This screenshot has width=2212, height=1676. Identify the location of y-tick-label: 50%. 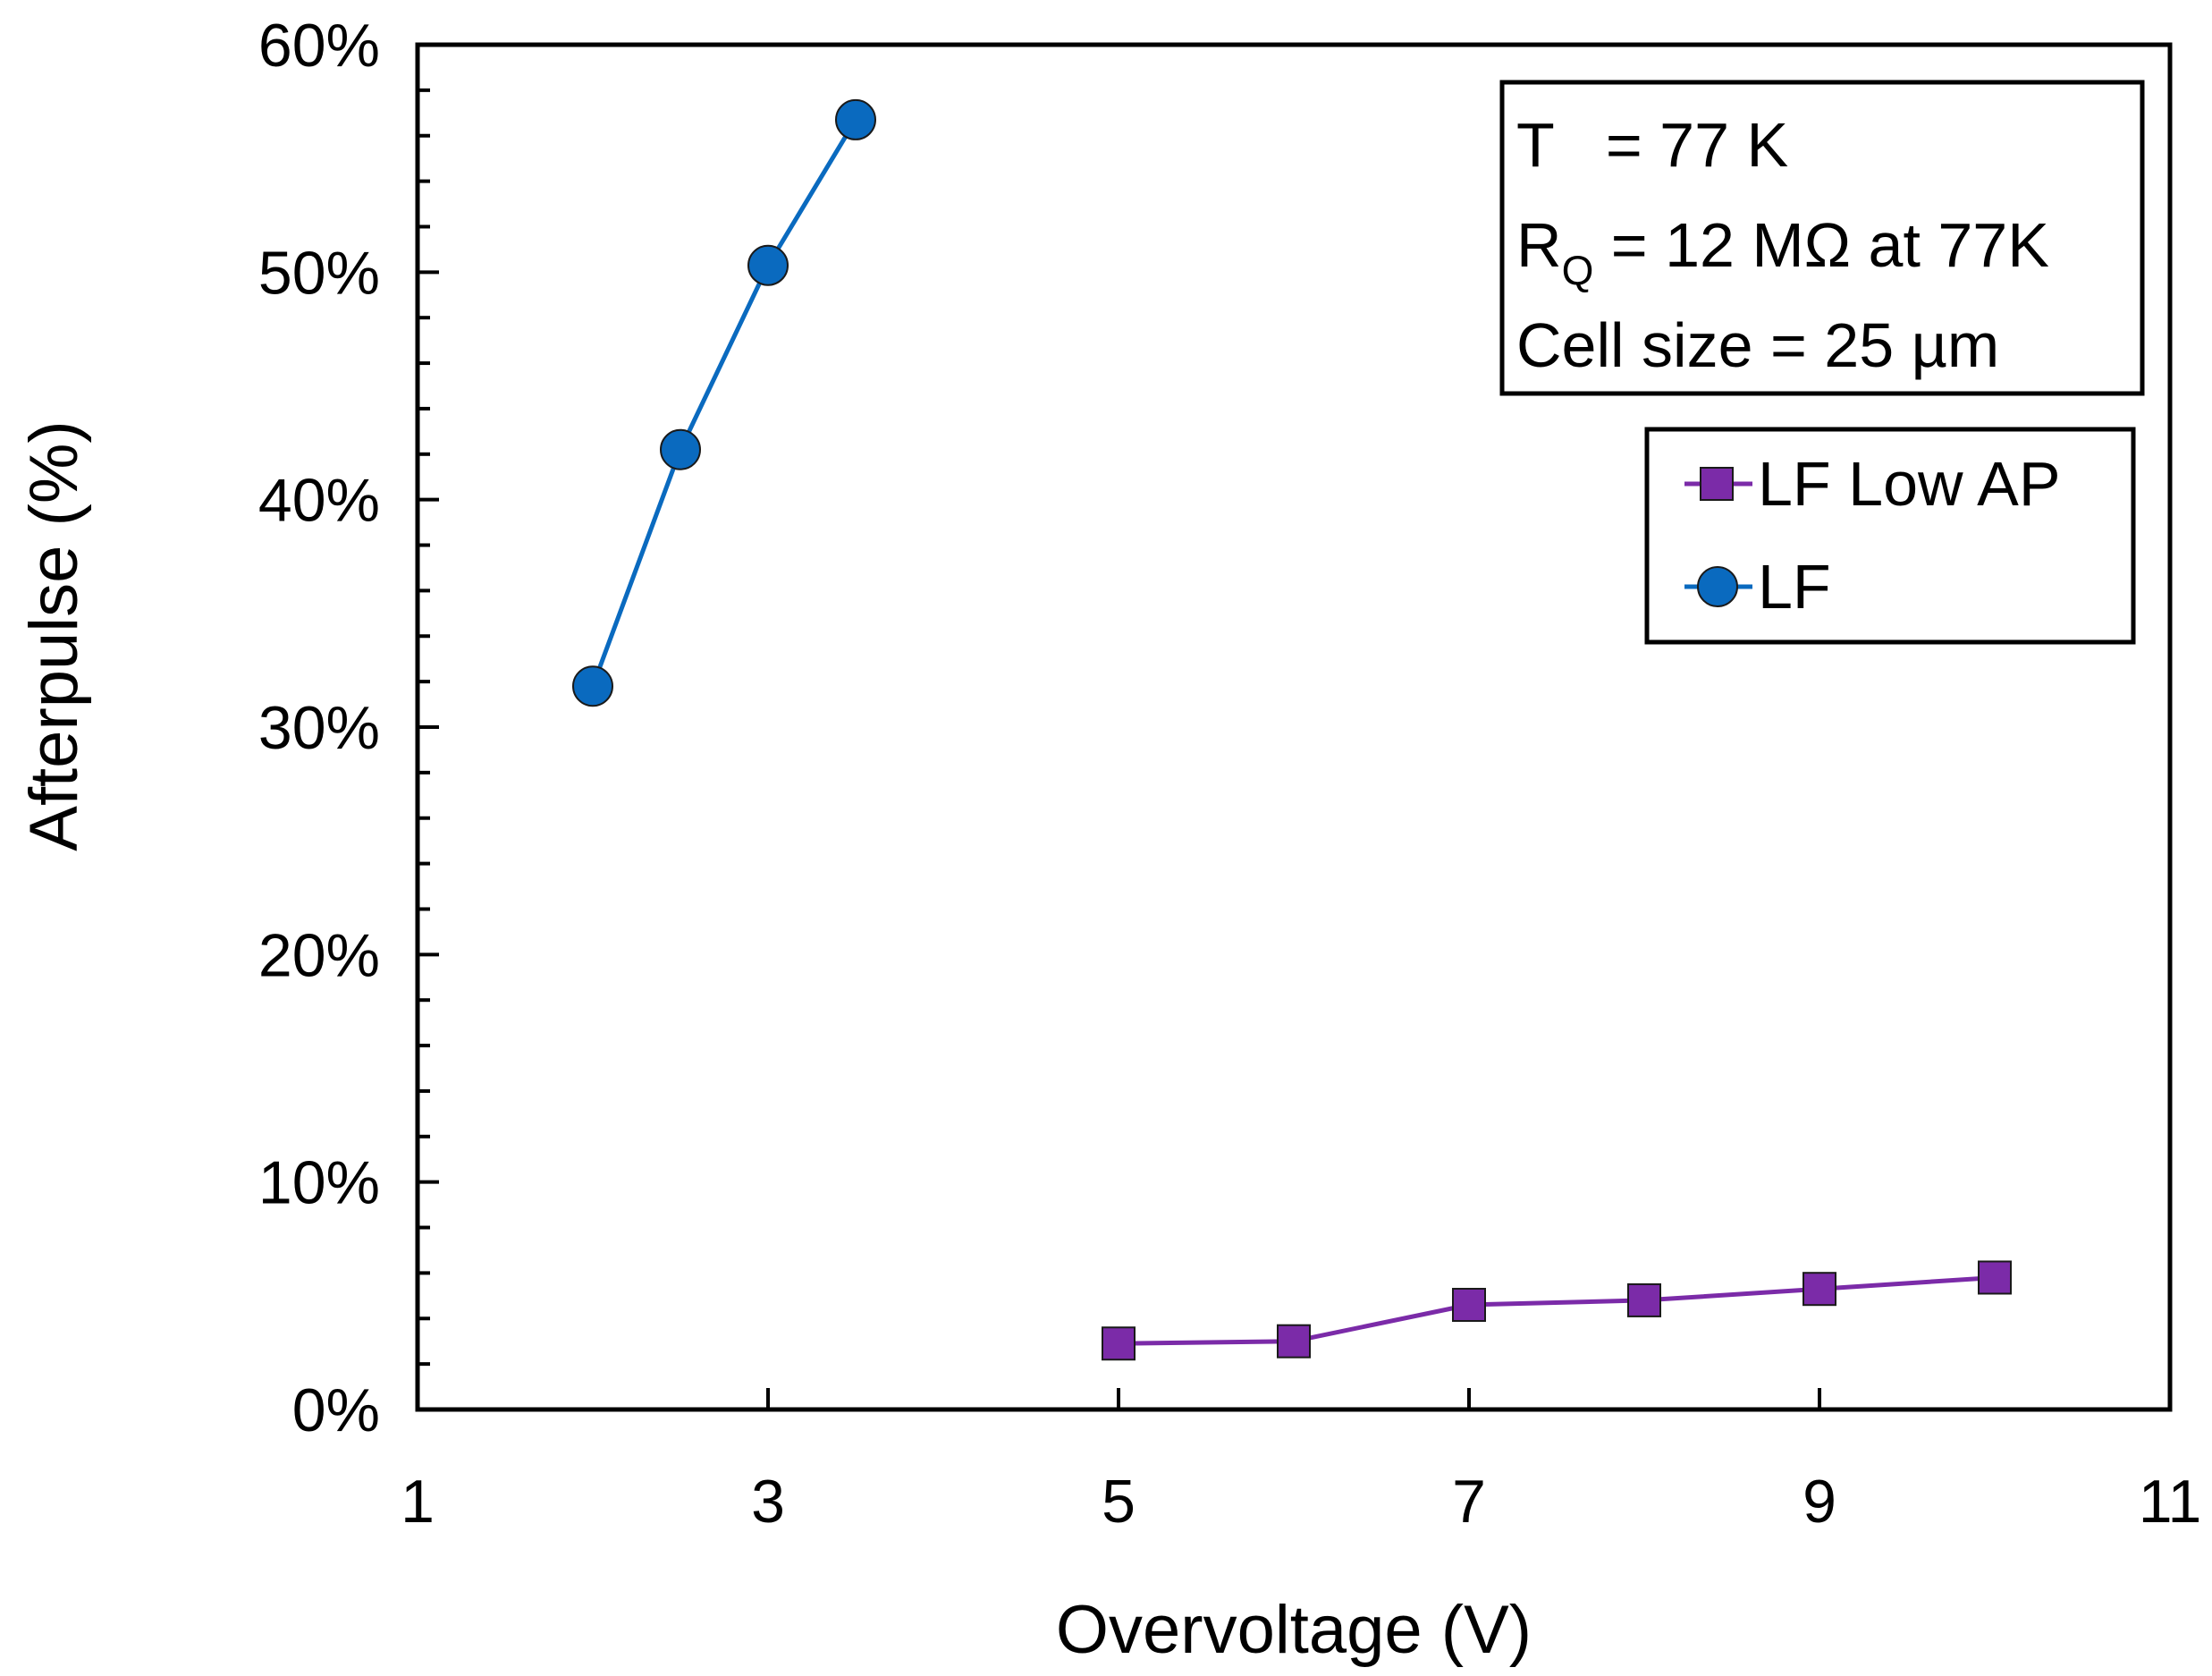
(319, 273).